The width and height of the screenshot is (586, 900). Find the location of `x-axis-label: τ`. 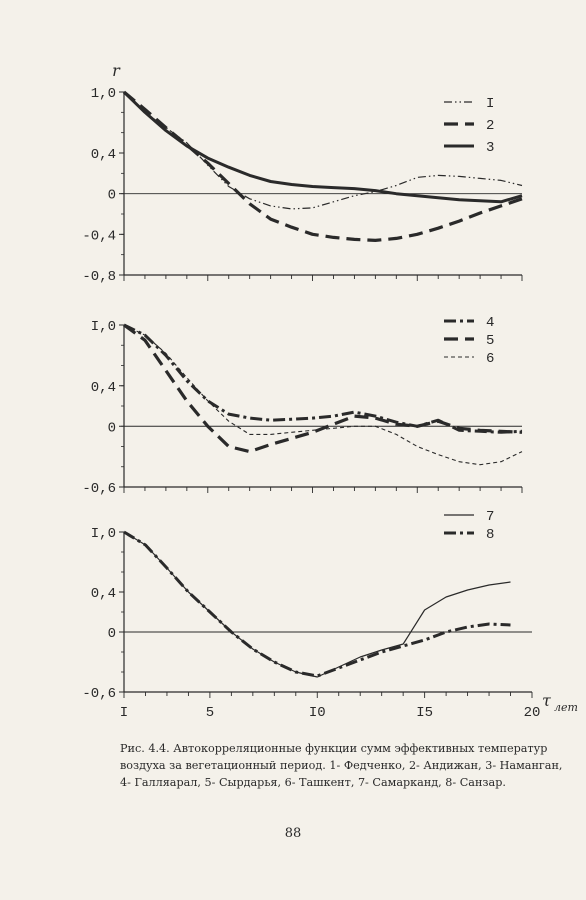

x-axis-label: τ is located at coordinates (547, 700).